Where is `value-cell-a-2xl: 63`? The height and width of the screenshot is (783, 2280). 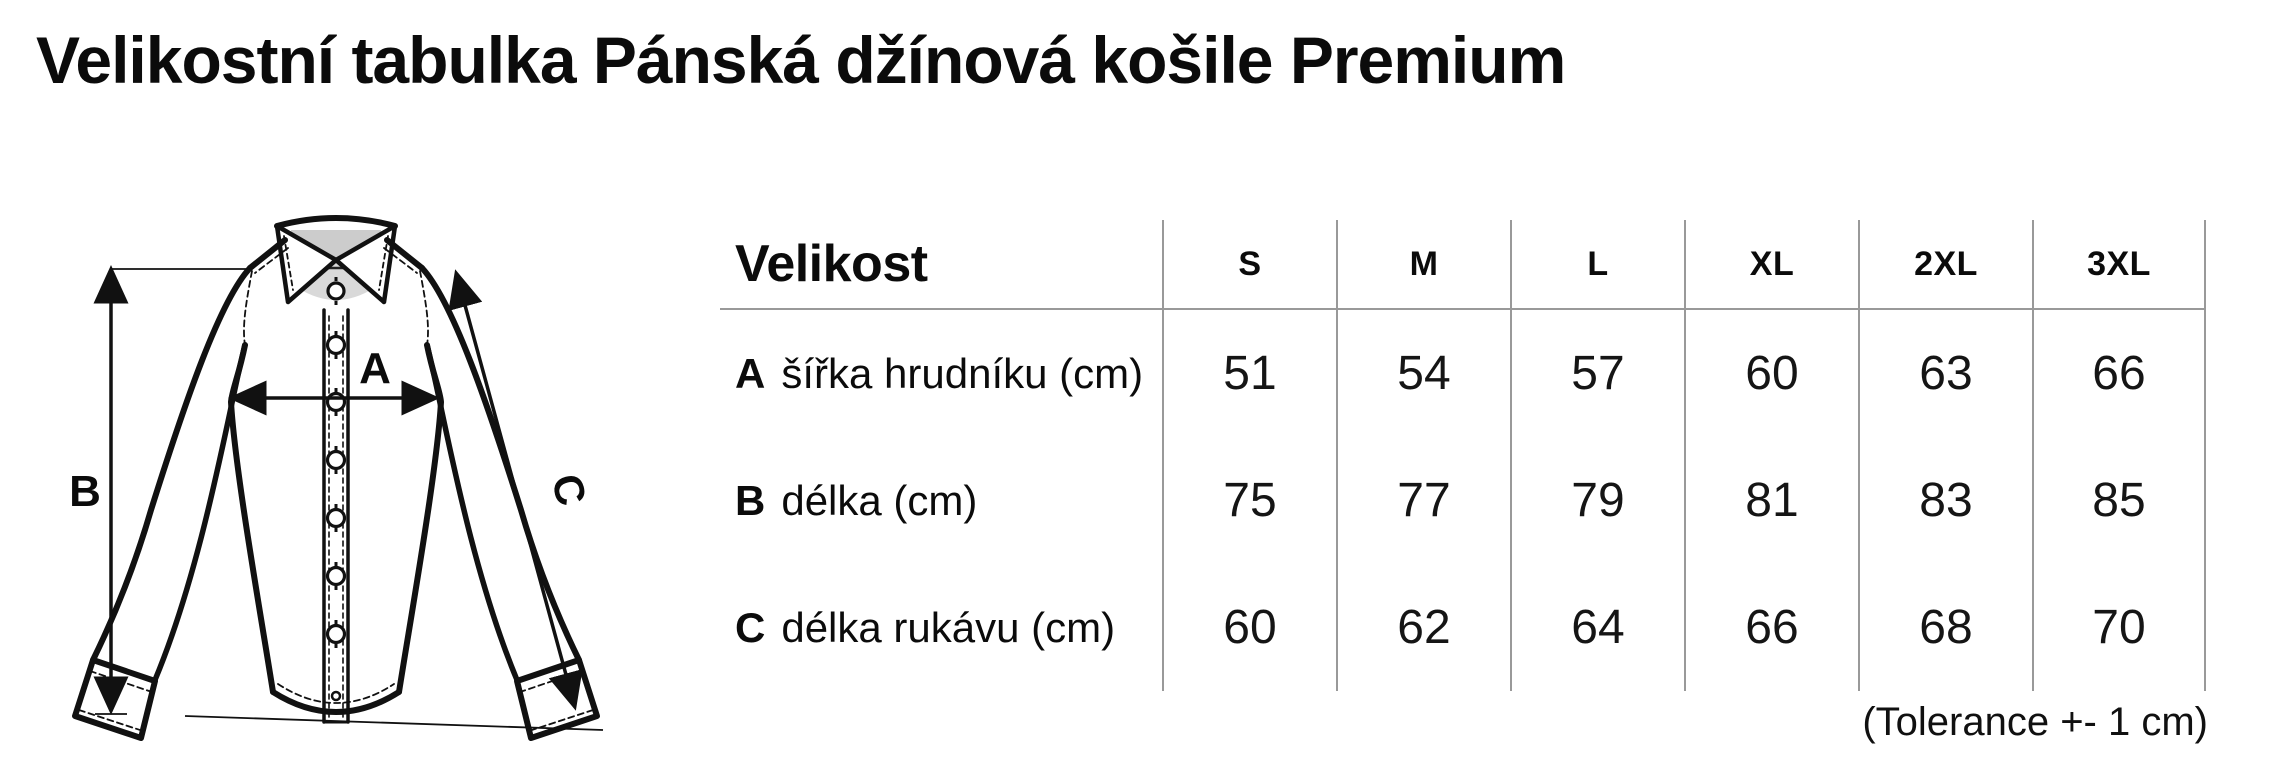 value-cell-a-2xl: 63 is located at coordinates (1945, 373).